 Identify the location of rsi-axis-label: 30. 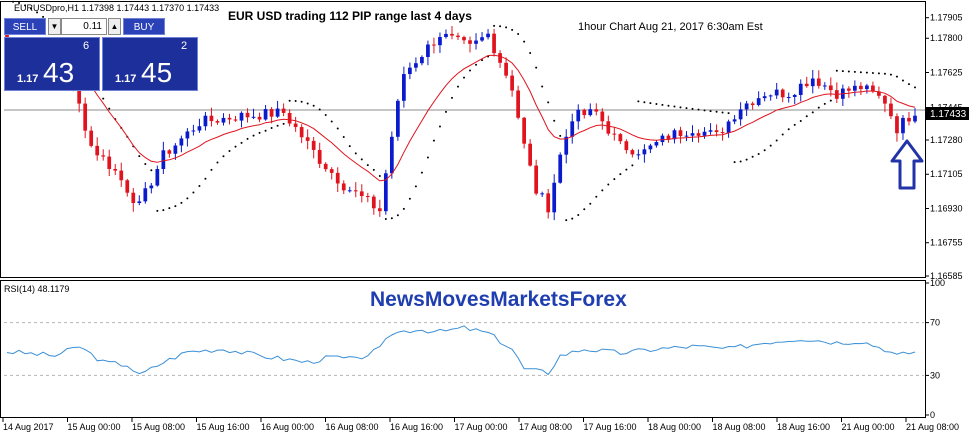
(935, 375).